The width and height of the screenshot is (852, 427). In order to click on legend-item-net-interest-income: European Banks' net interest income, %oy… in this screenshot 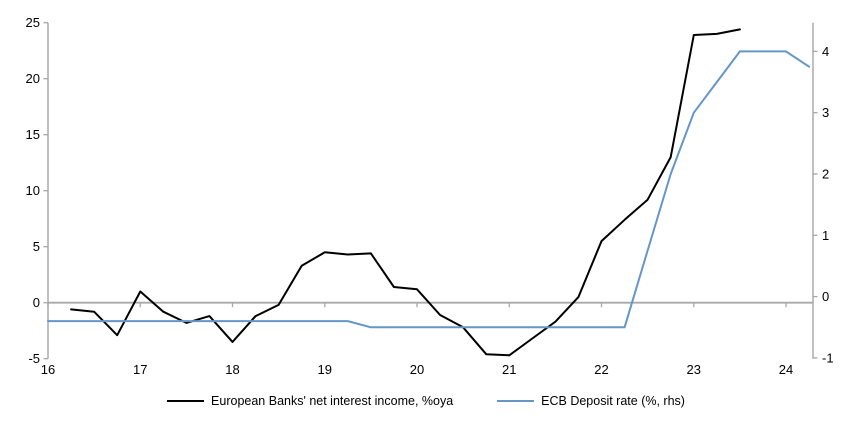, I will do `click(310, 401)`.